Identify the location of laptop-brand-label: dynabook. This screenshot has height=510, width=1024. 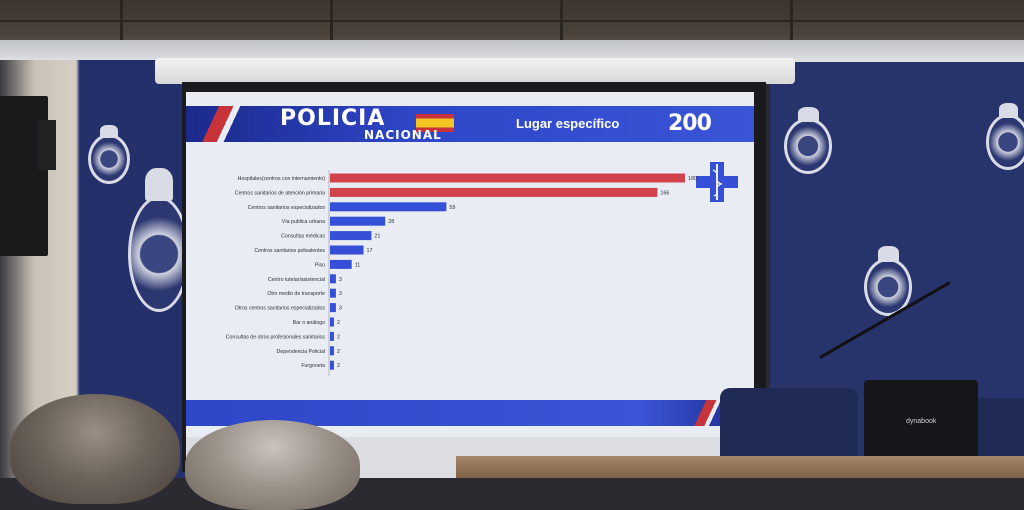
(921, 421).